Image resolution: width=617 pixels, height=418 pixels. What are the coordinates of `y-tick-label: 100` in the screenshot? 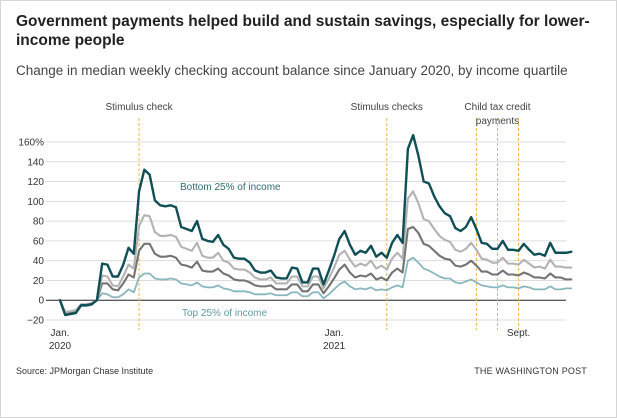 It's located at (35, 202).